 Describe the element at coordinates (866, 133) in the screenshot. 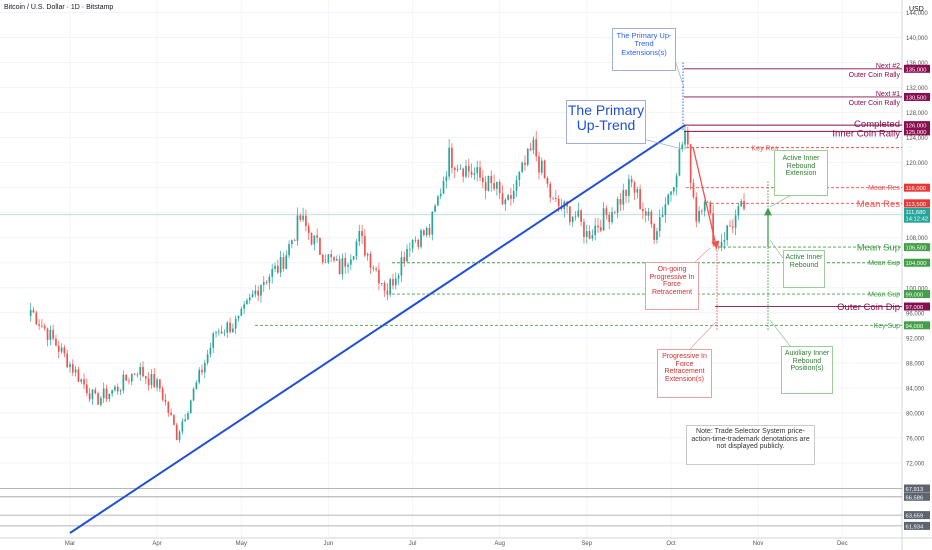

I see `level-label-inner-rally: Inner Coin Rally` at that location.